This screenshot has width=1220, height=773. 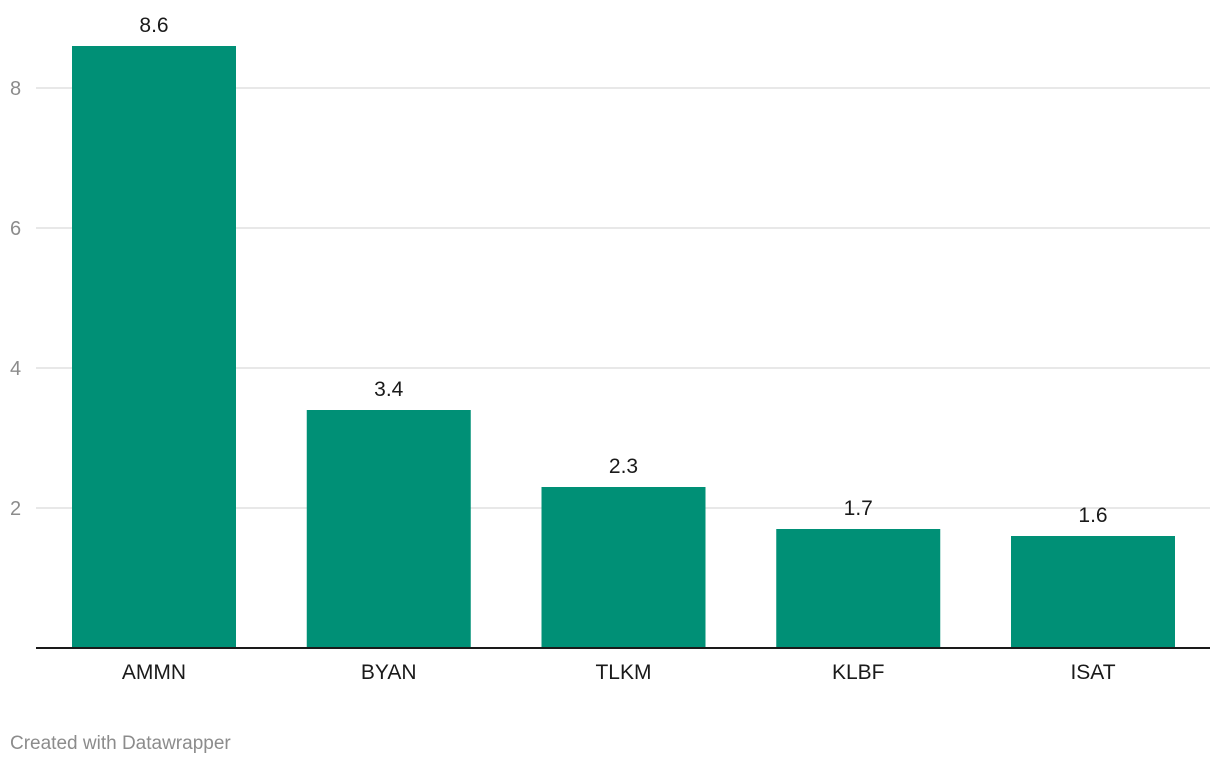 I want to click on credit-text: Created with Datawrapper, so click(x=120, y=743).